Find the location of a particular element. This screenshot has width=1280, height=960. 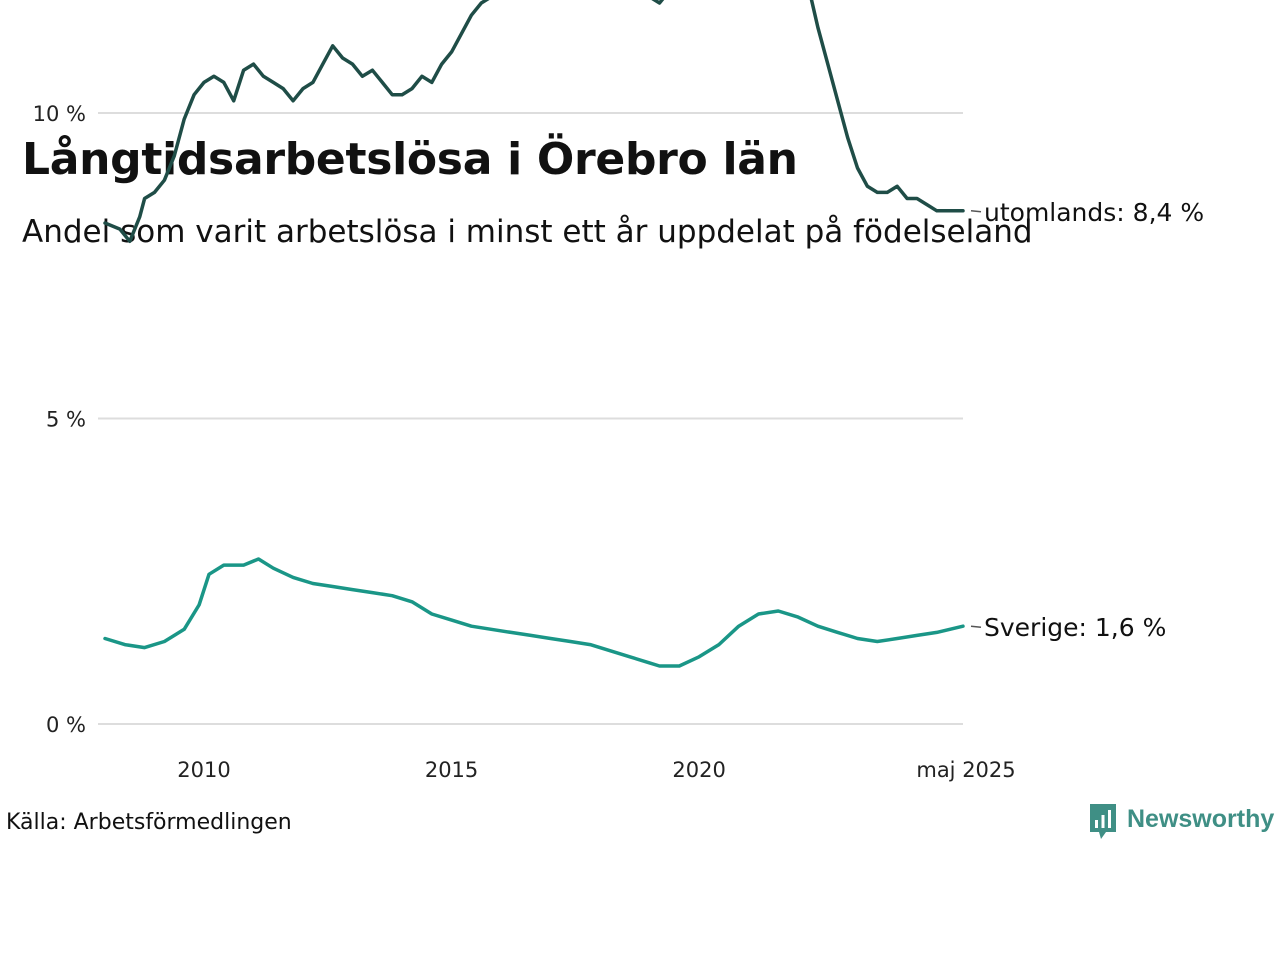

y-tick-label: 0 % is located at coordinates (66, 725).